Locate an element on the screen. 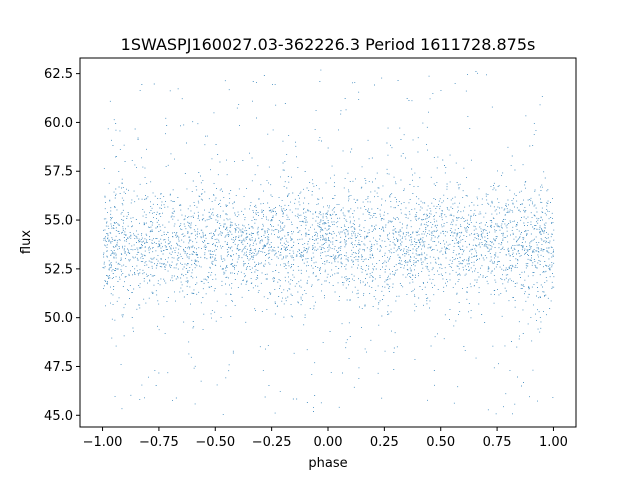  x-tick-label: 1.00 is located at coordinates (553, 442).